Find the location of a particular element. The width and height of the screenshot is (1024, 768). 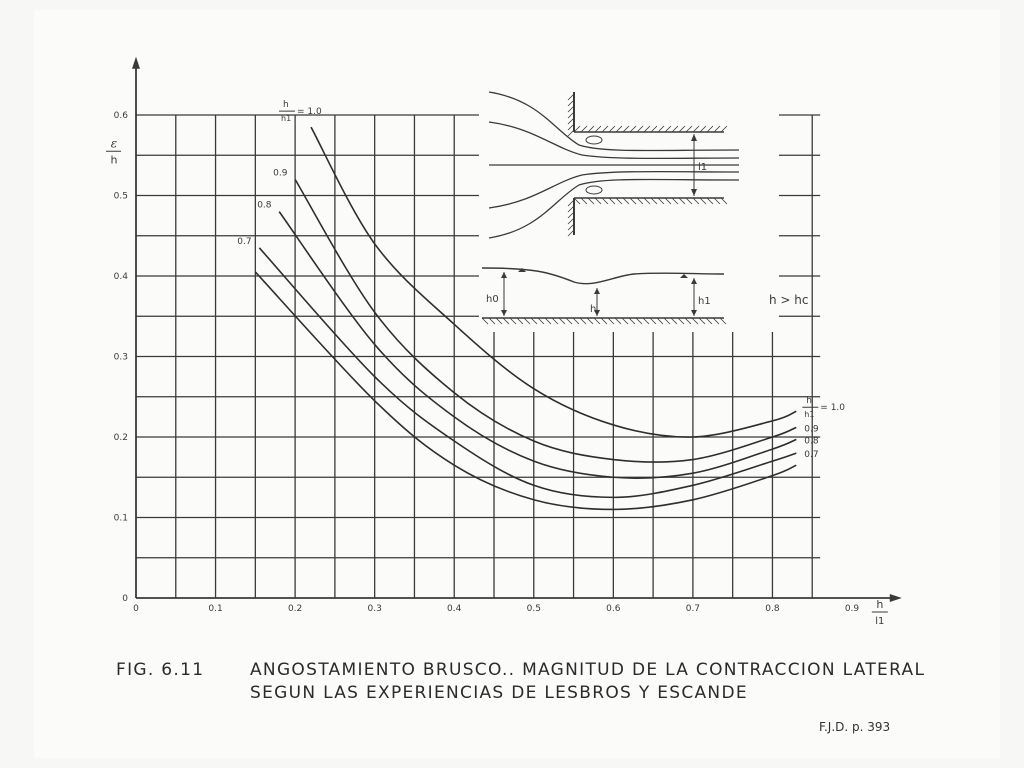

y-tick-label: 0.6 is located at coordinates (121, 116).